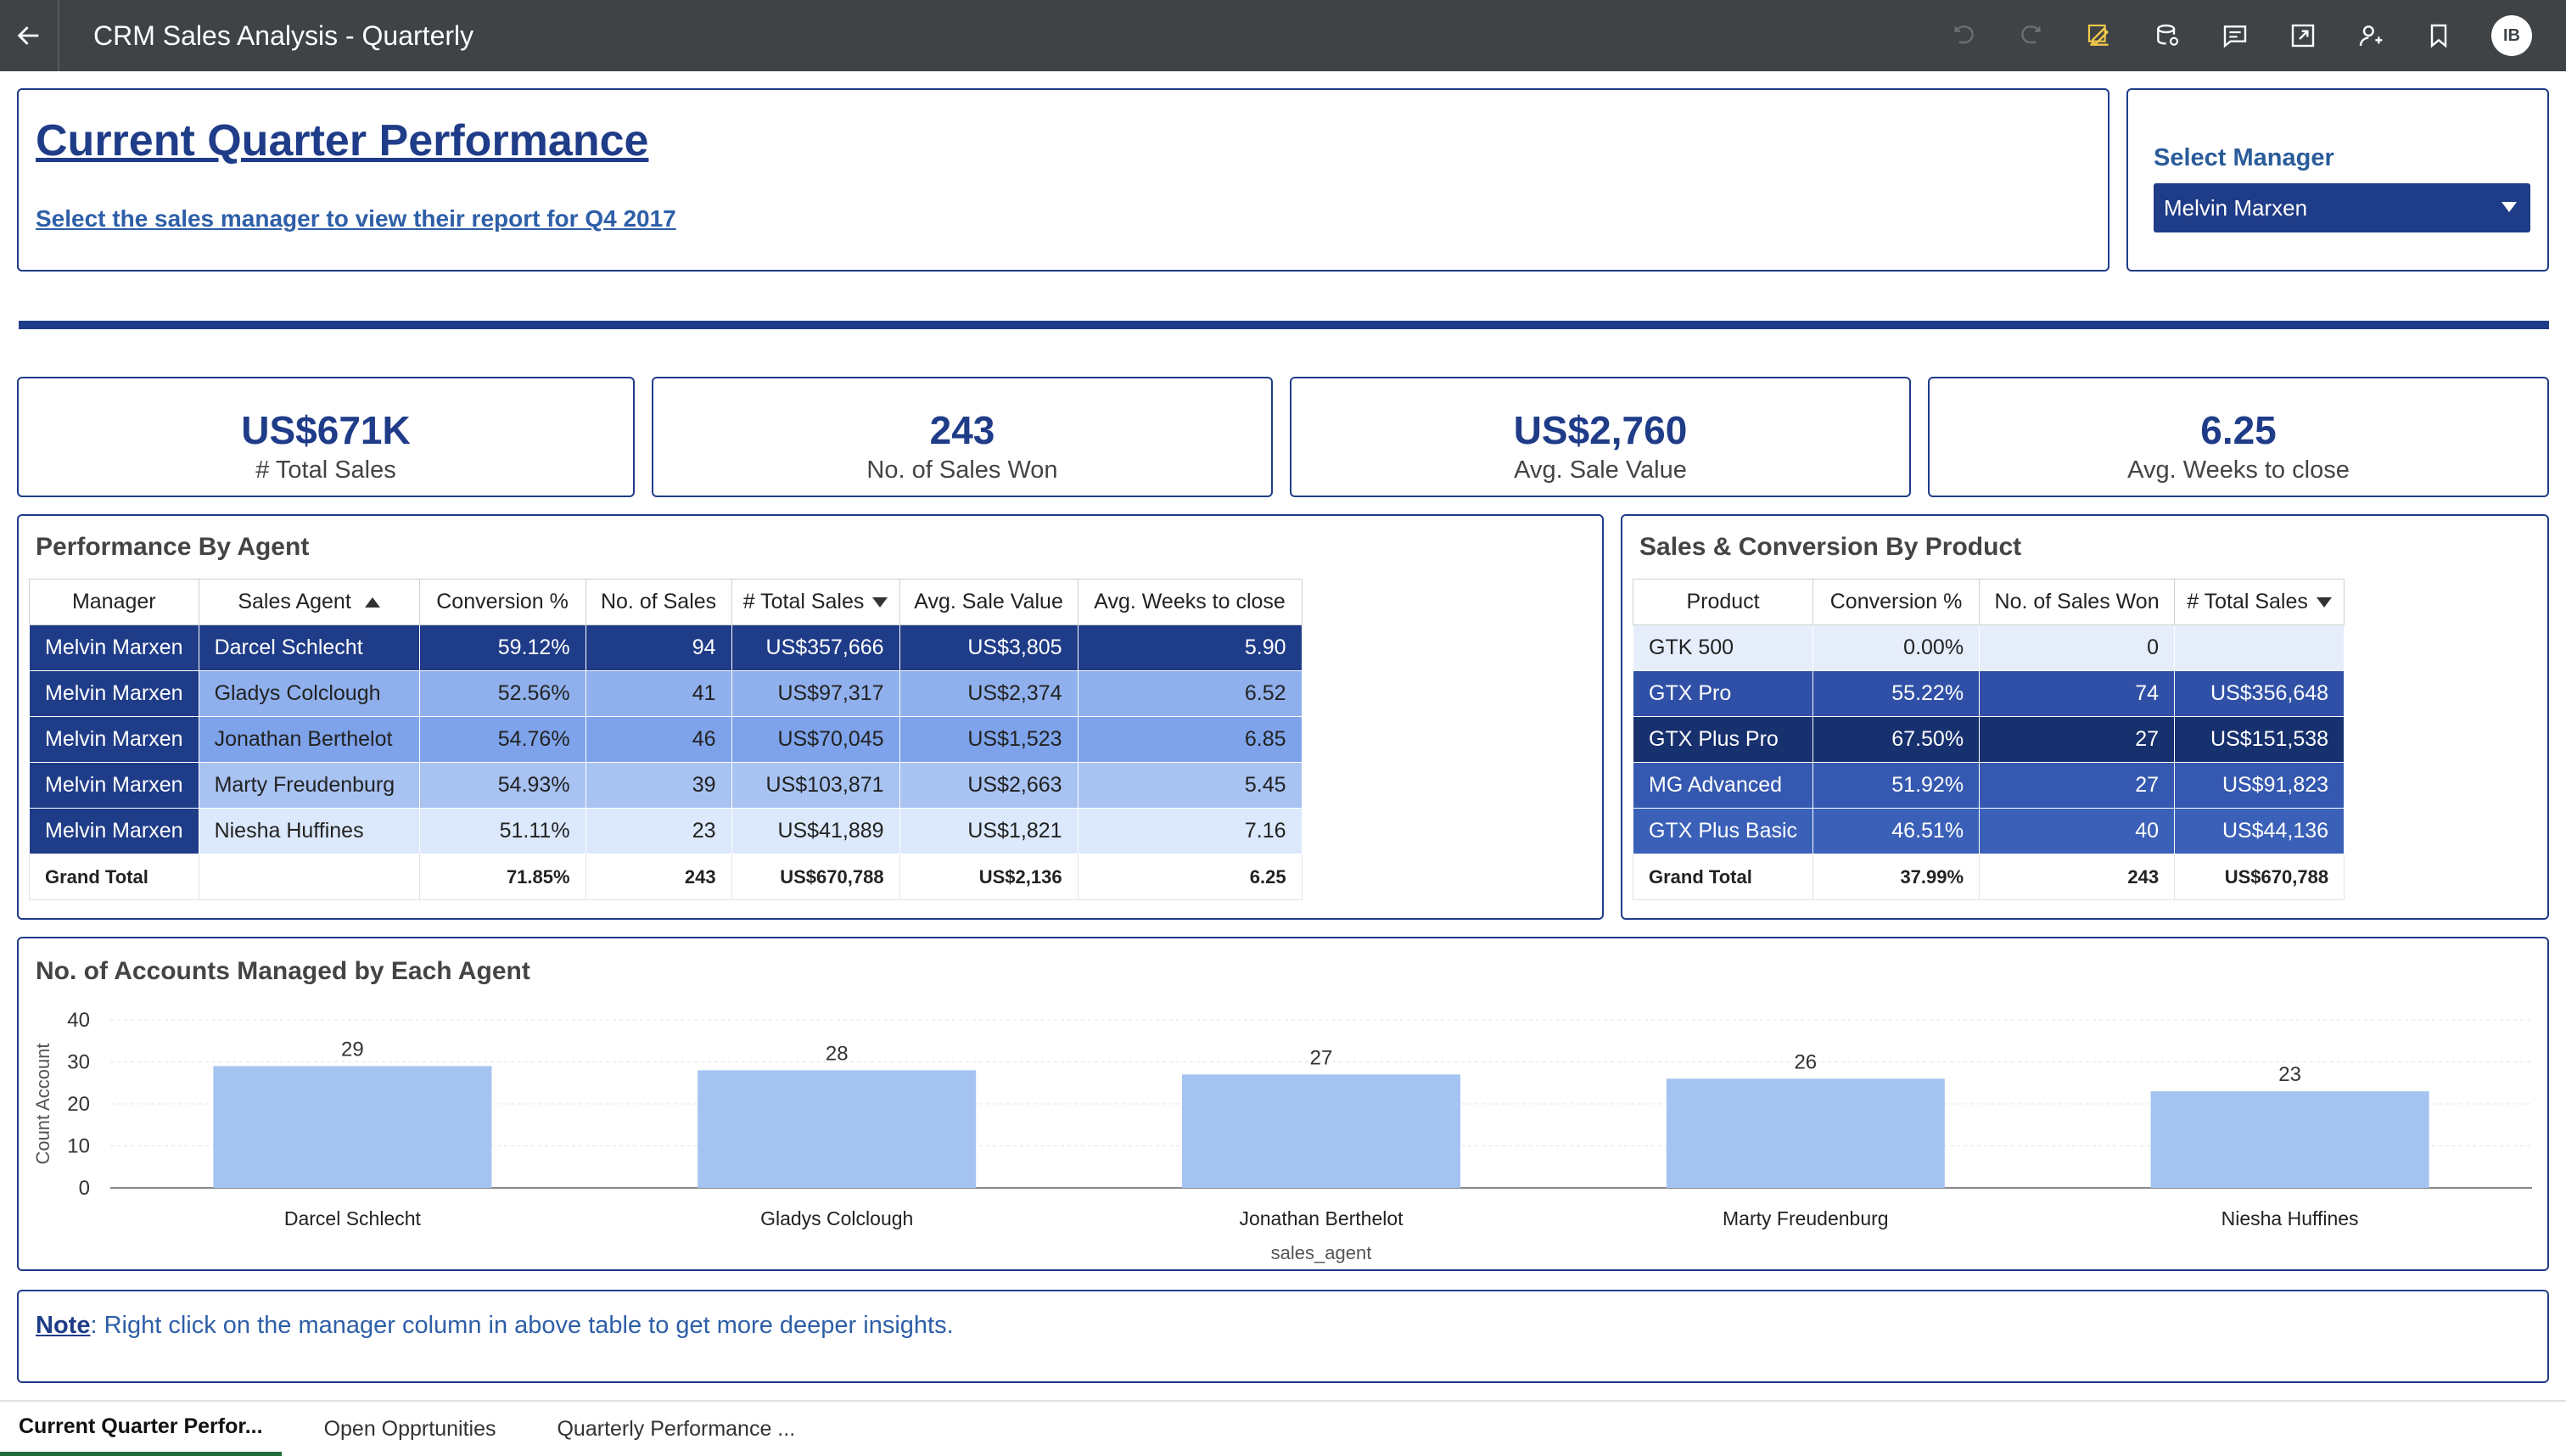 The height and width of the screenshot is (1456, 2566). I want to click on total-cell: 243, so click(658, 877).